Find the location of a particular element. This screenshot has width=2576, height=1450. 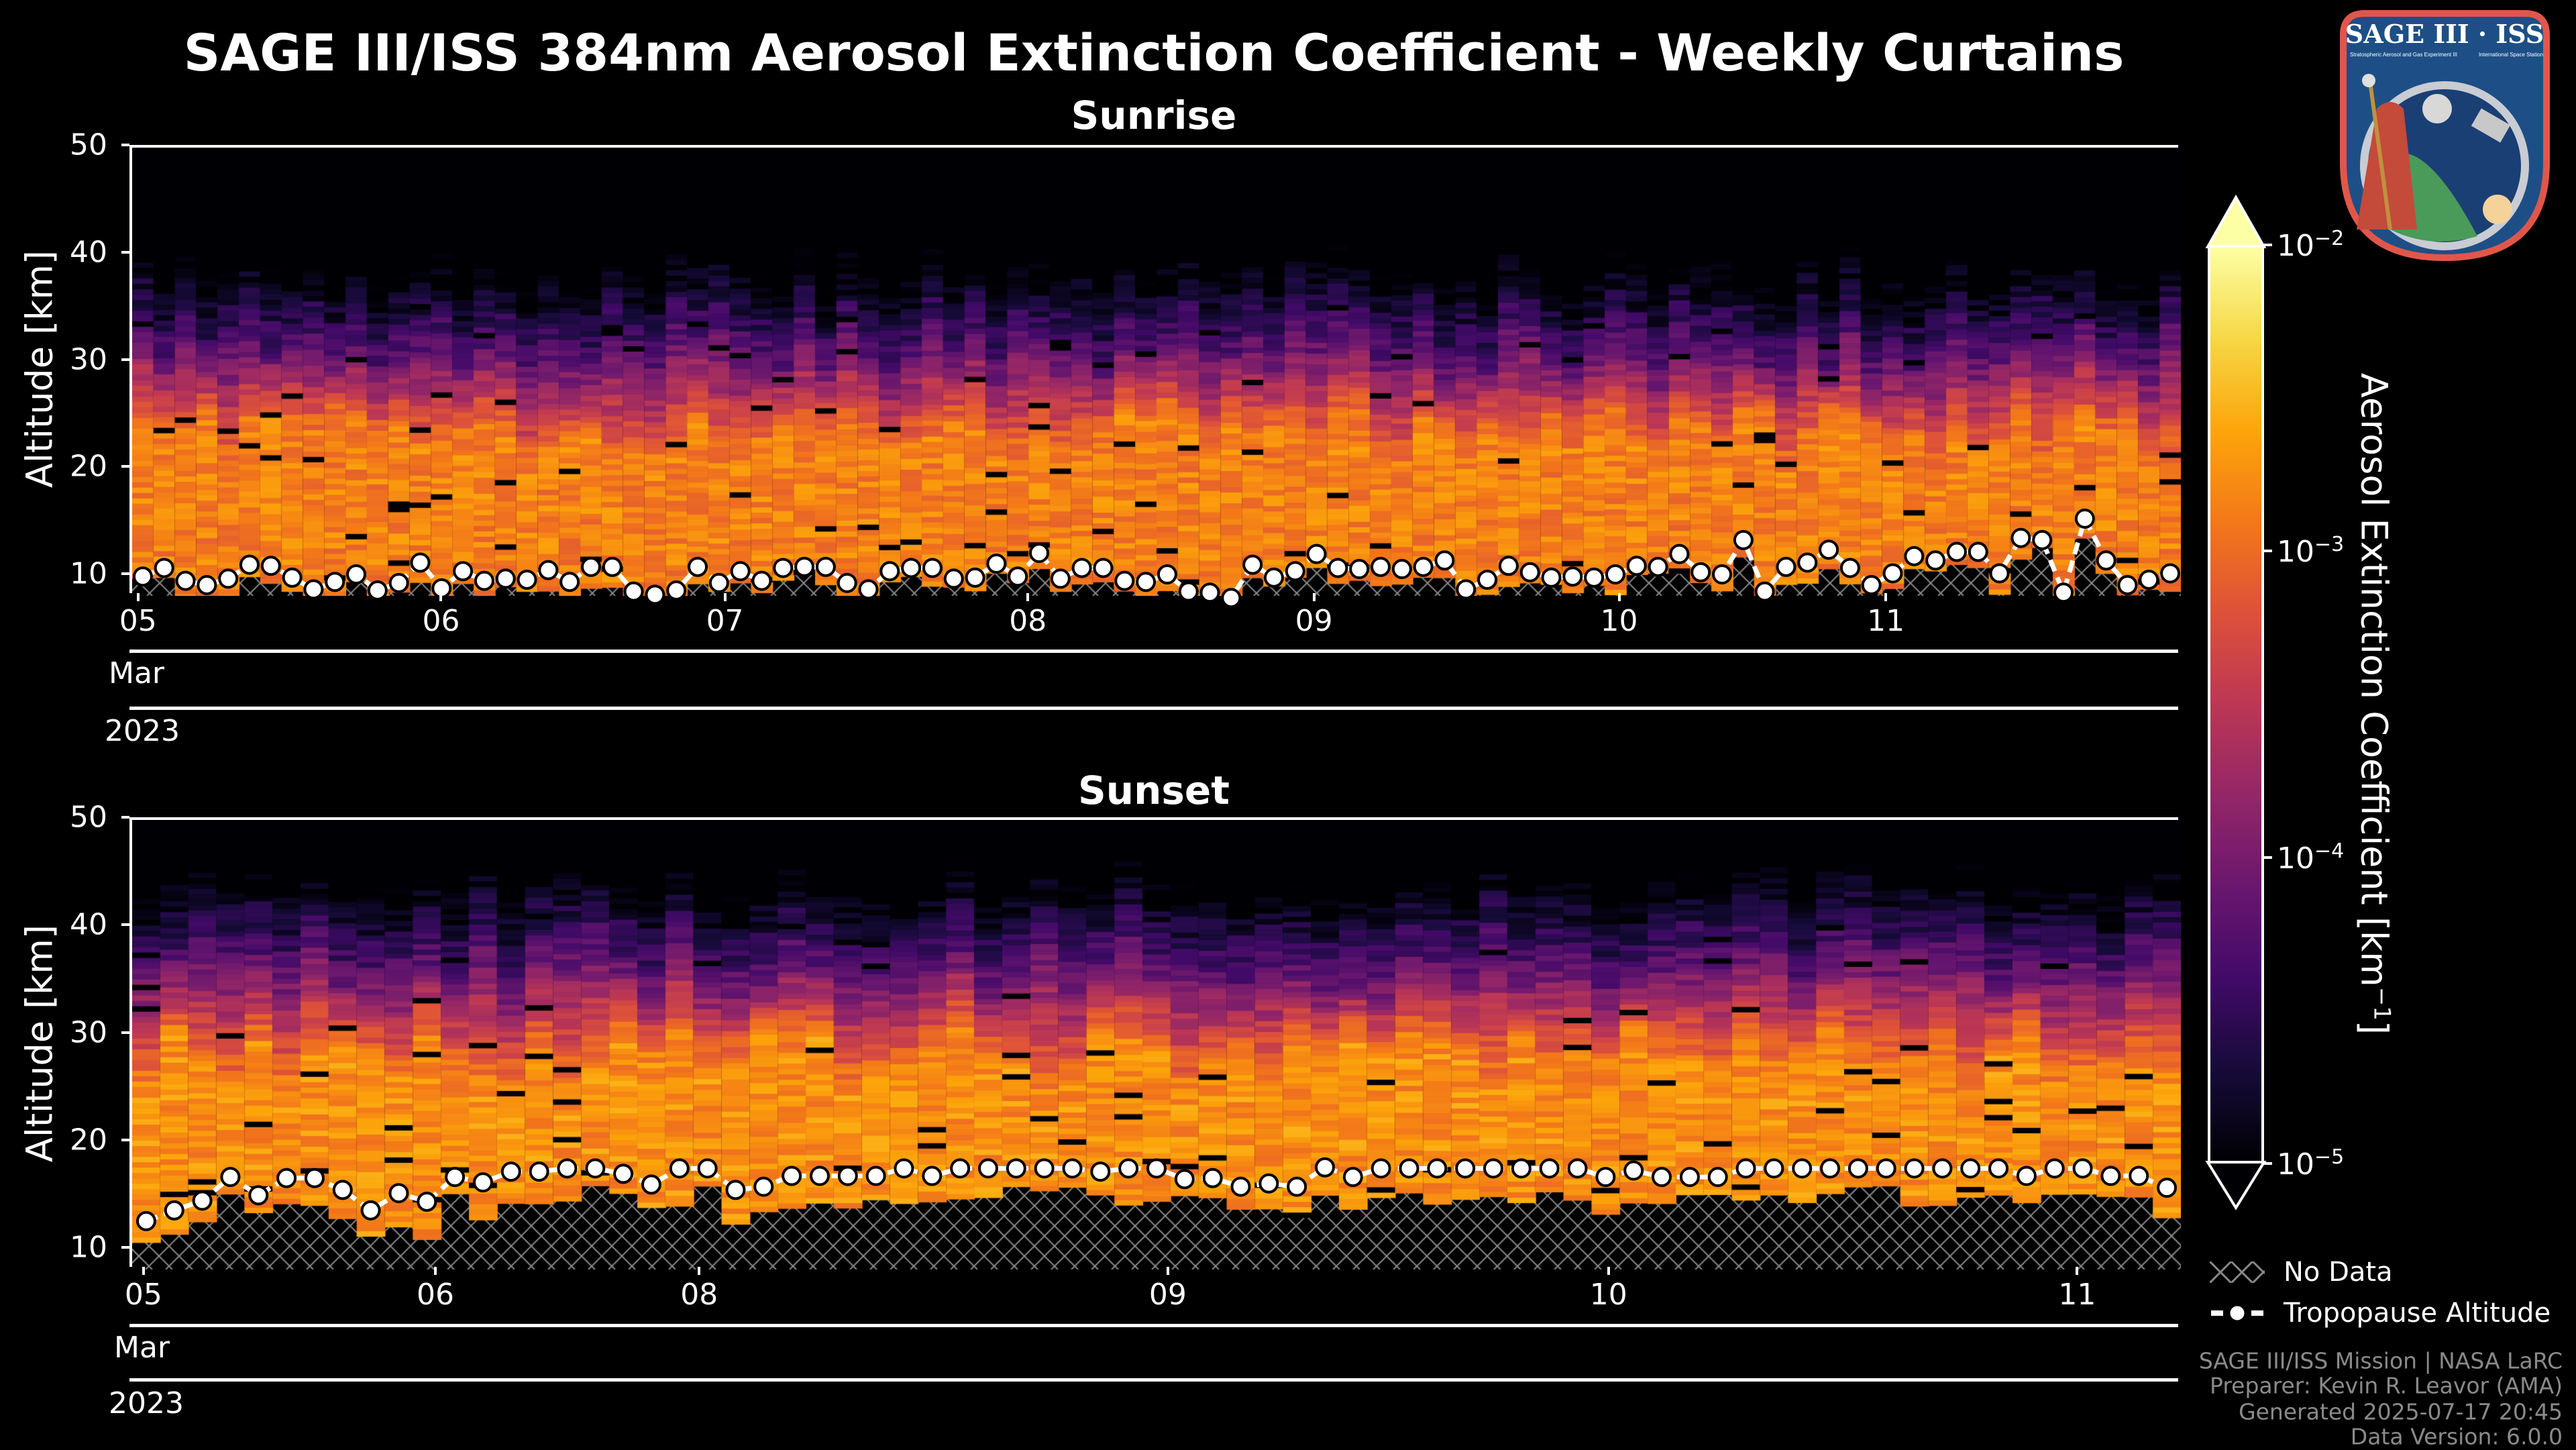

x-tick-label: 09 is located at coordinates (1314, 621).